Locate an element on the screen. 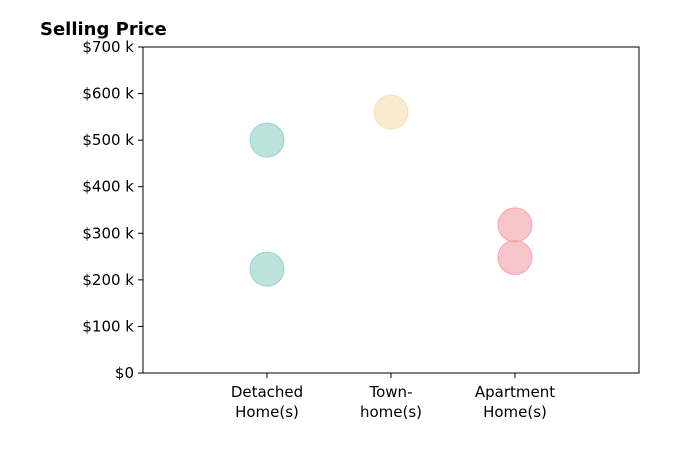 The height and width of the screenshot is (462, 679). y-tick-label: $100 k is located at coordinates (108, 326).